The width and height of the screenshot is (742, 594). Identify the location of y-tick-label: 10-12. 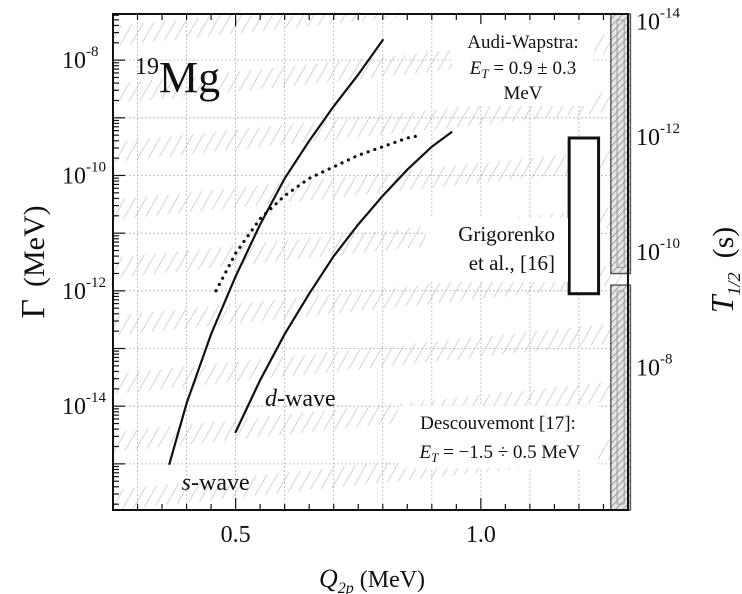
(84, 290).